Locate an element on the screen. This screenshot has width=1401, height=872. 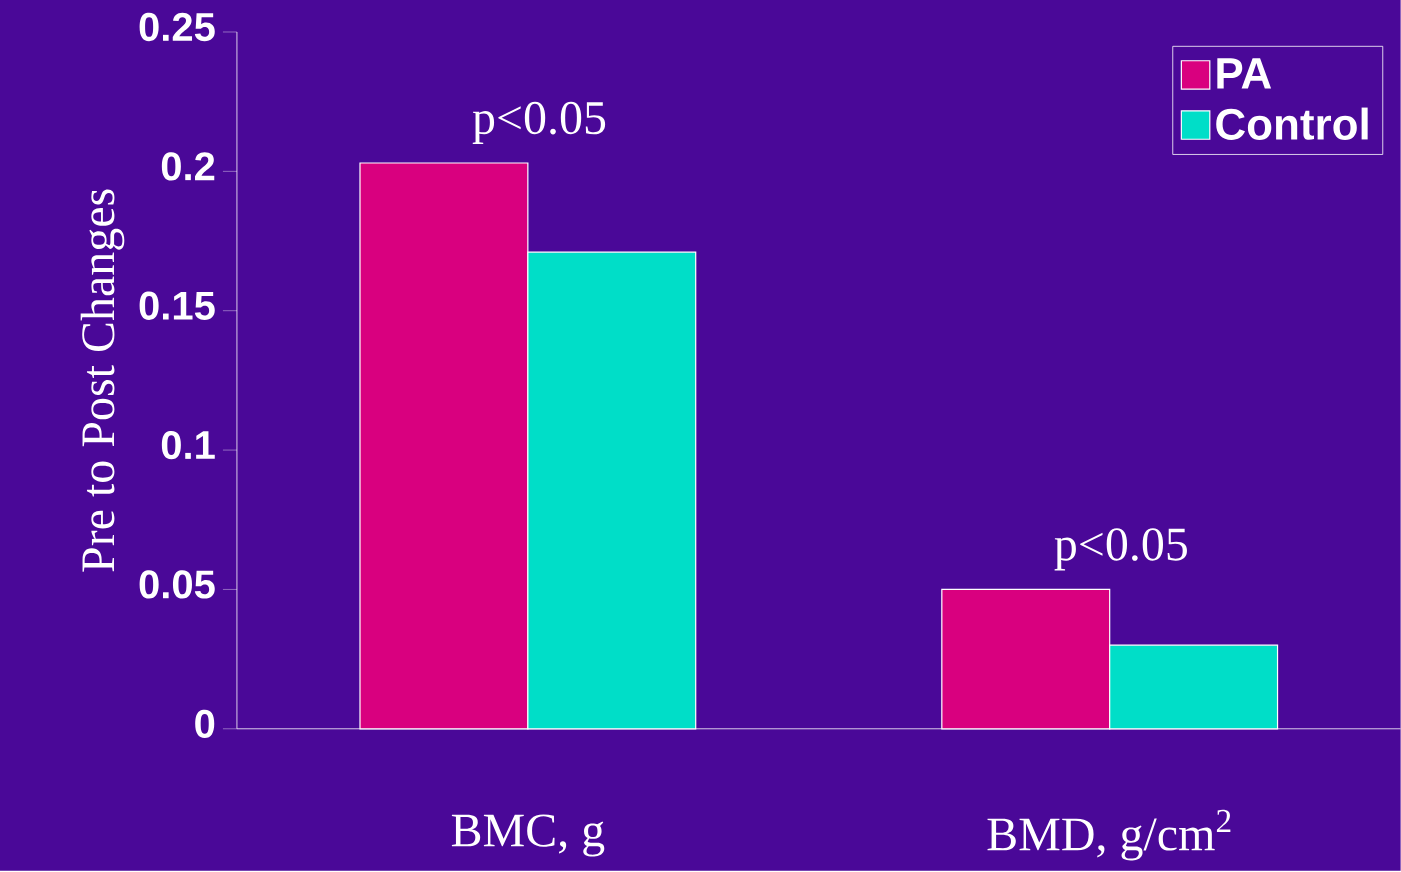
y-tick-label: 0.25 is located at coordinates (177, 26).